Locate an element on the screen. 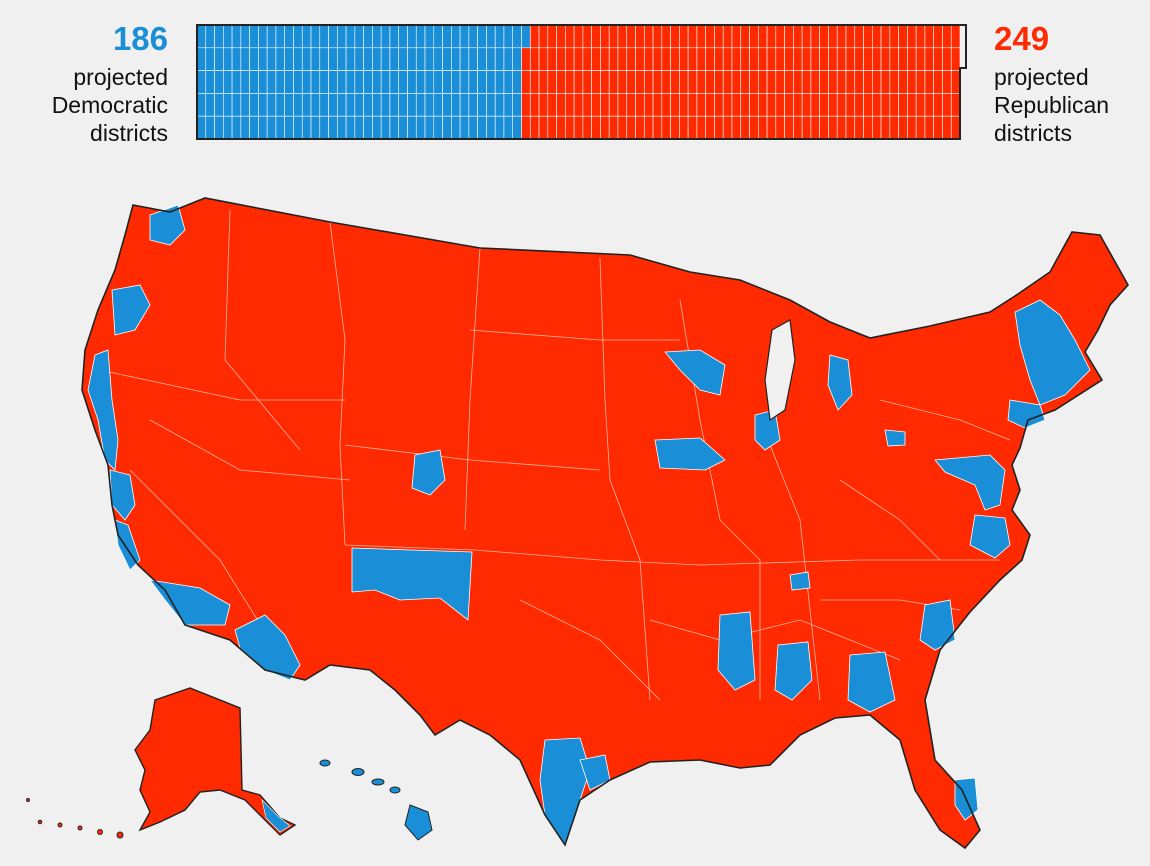 This screenshot has width=1150, height=866. republican-count: 249 is located at coordinates (1022, 38).